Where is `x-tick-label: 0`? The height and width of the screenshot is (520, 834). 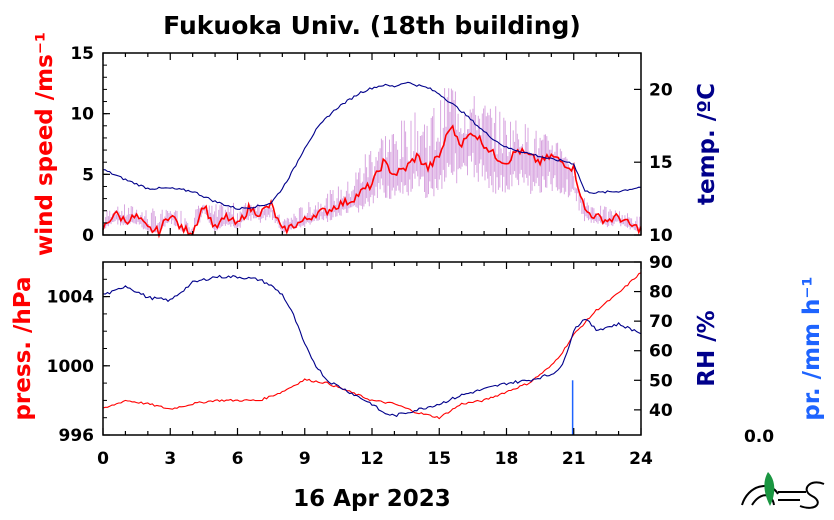 x-tick-label: 0 is located at coordinates (103, 459).